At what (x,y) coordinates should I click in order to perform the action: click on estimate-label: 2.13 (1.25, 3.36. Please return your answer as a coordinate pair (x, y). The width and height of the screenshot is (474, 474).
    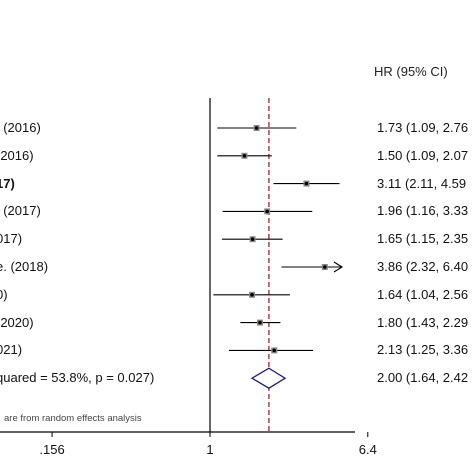
    Looking at the image, I should click on (423, 350).